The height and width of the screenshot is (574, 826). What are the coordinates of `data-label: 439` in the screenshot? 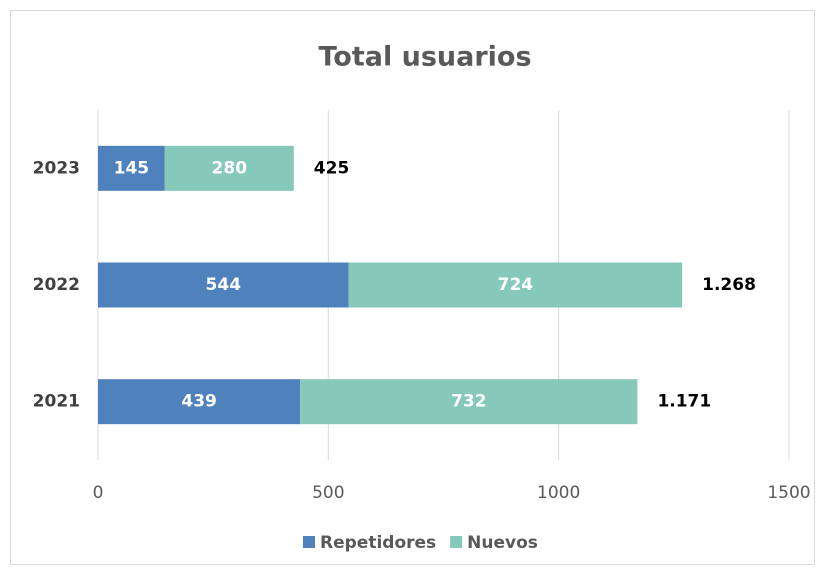 It's located at (199, 402).